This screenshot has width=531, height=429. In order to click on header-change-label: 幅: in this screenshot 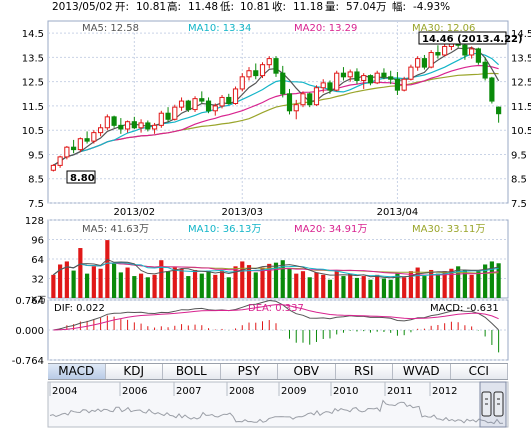, I will do `click(399, 6)`.